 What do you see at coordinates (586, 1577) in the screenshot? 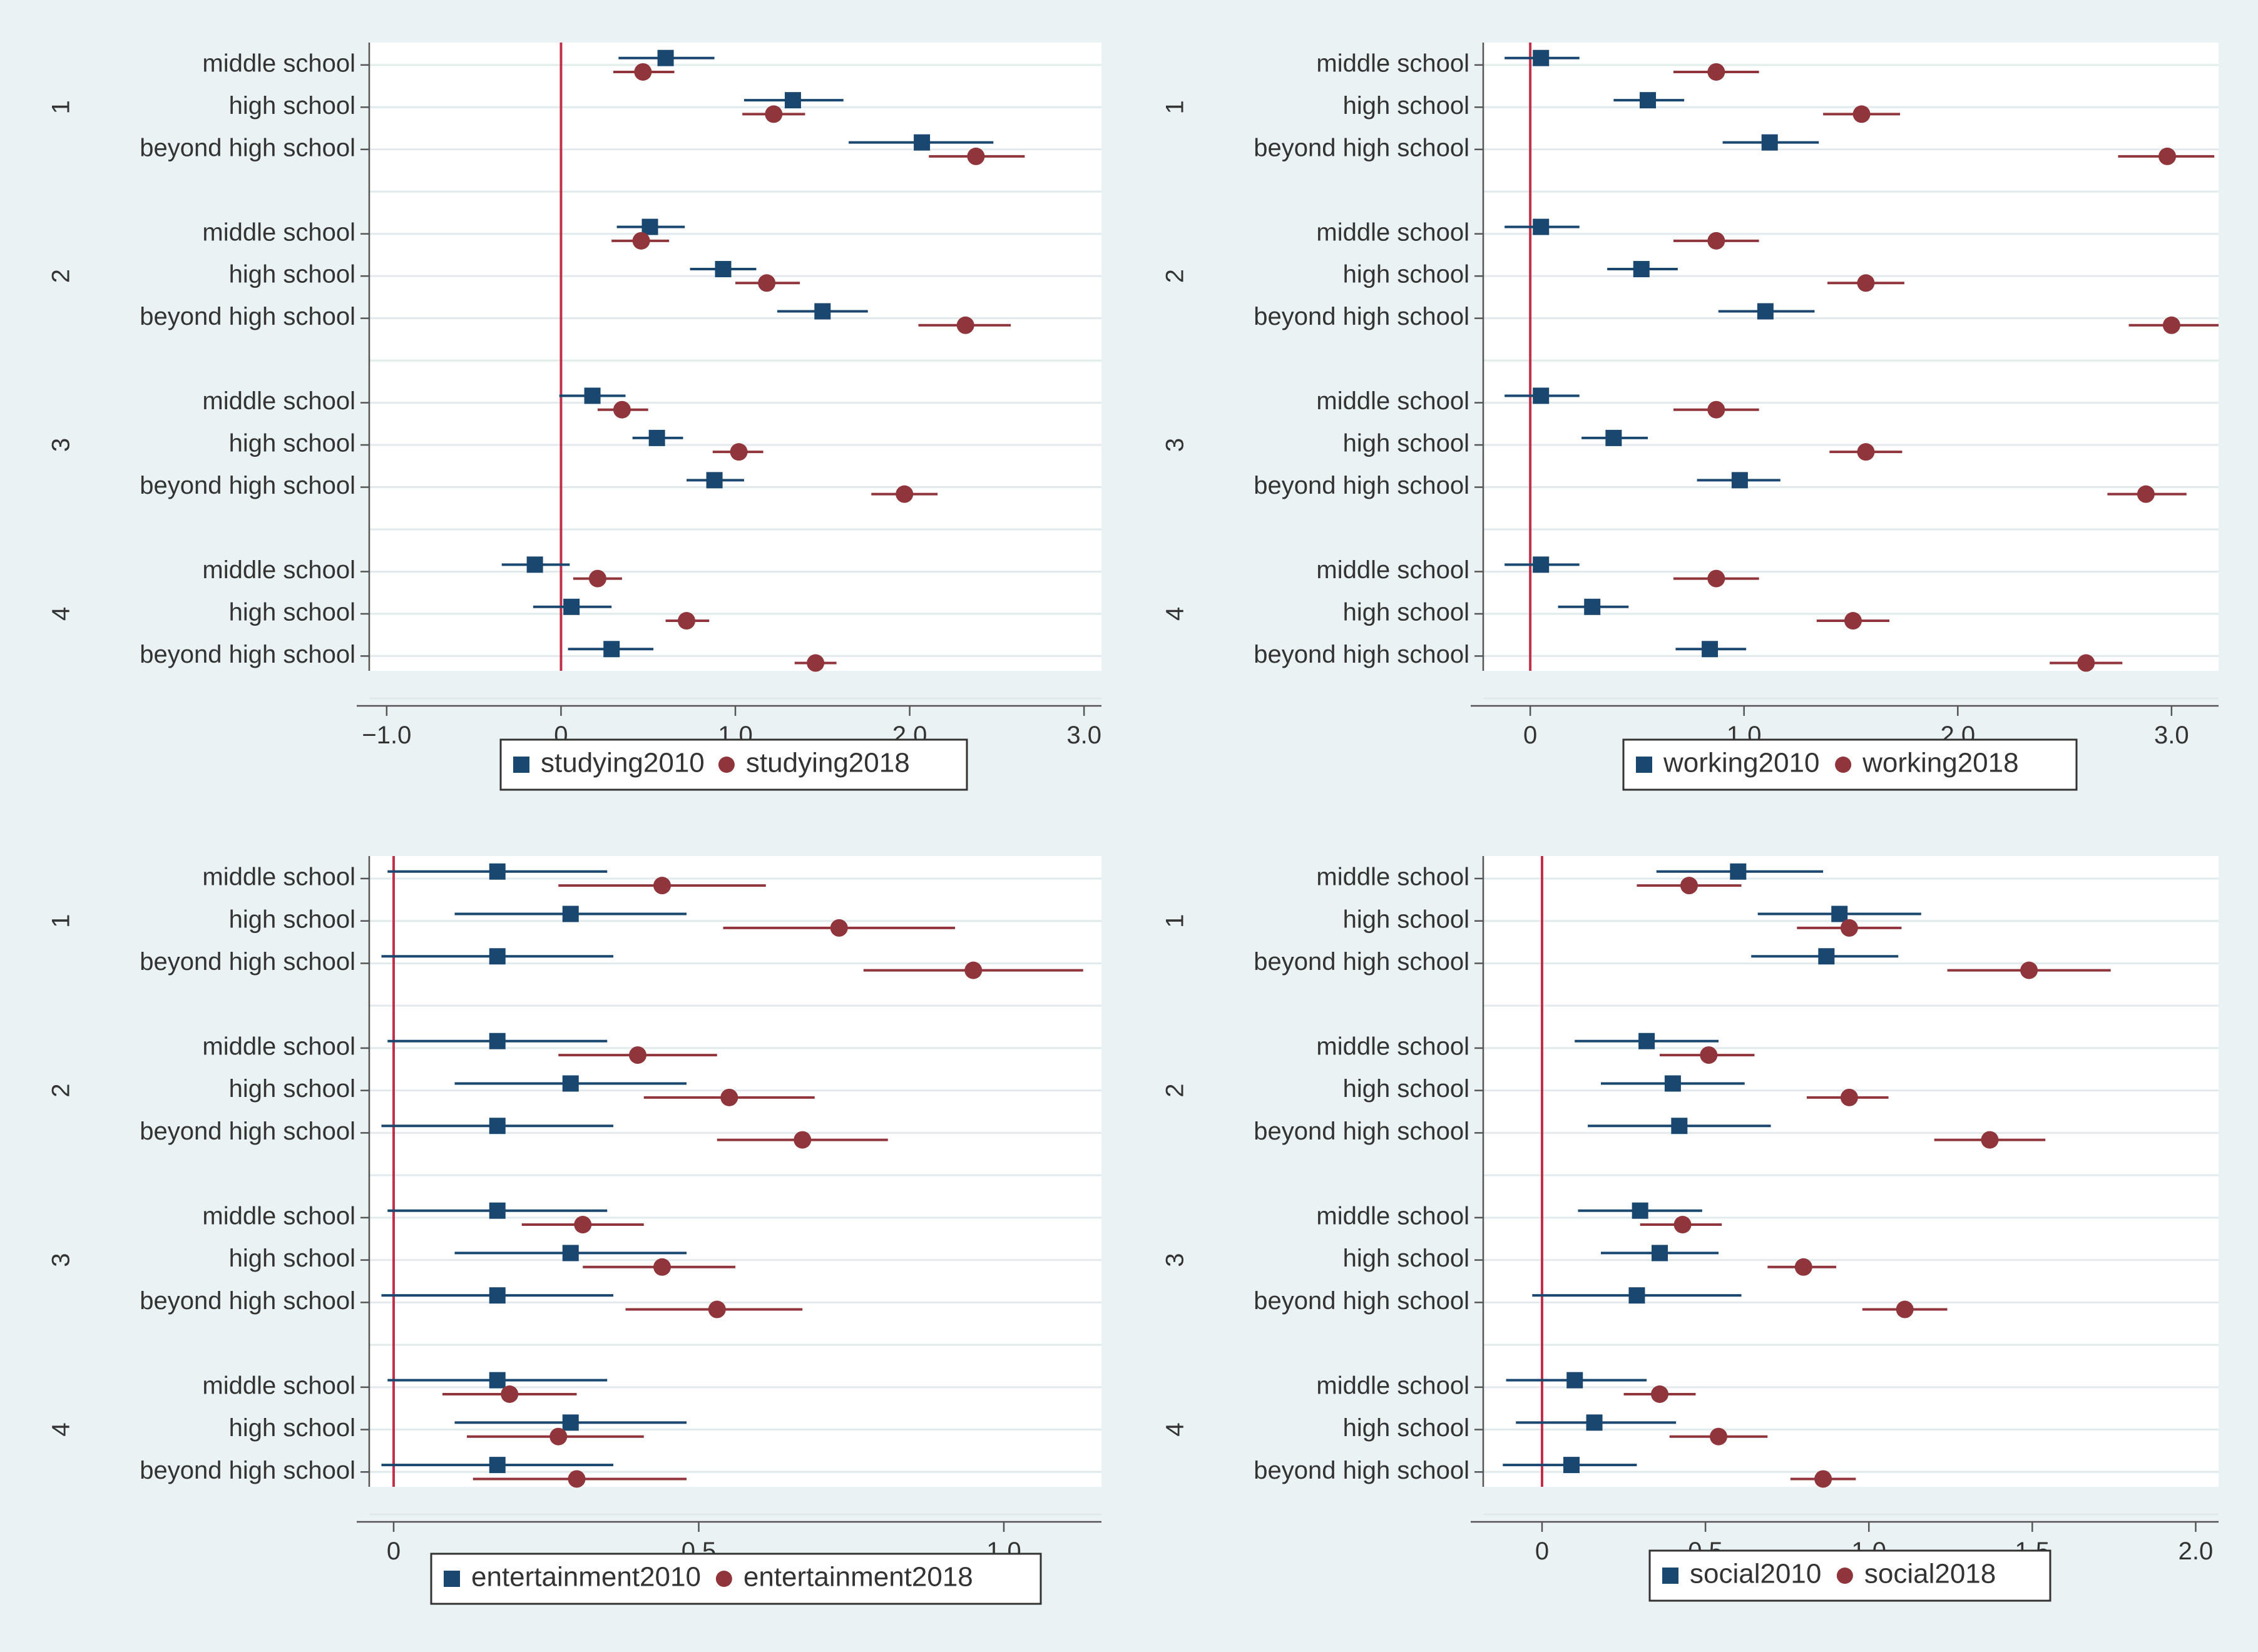
I see `legend-label: entertainment2010` at bounding box center [586, 1577].